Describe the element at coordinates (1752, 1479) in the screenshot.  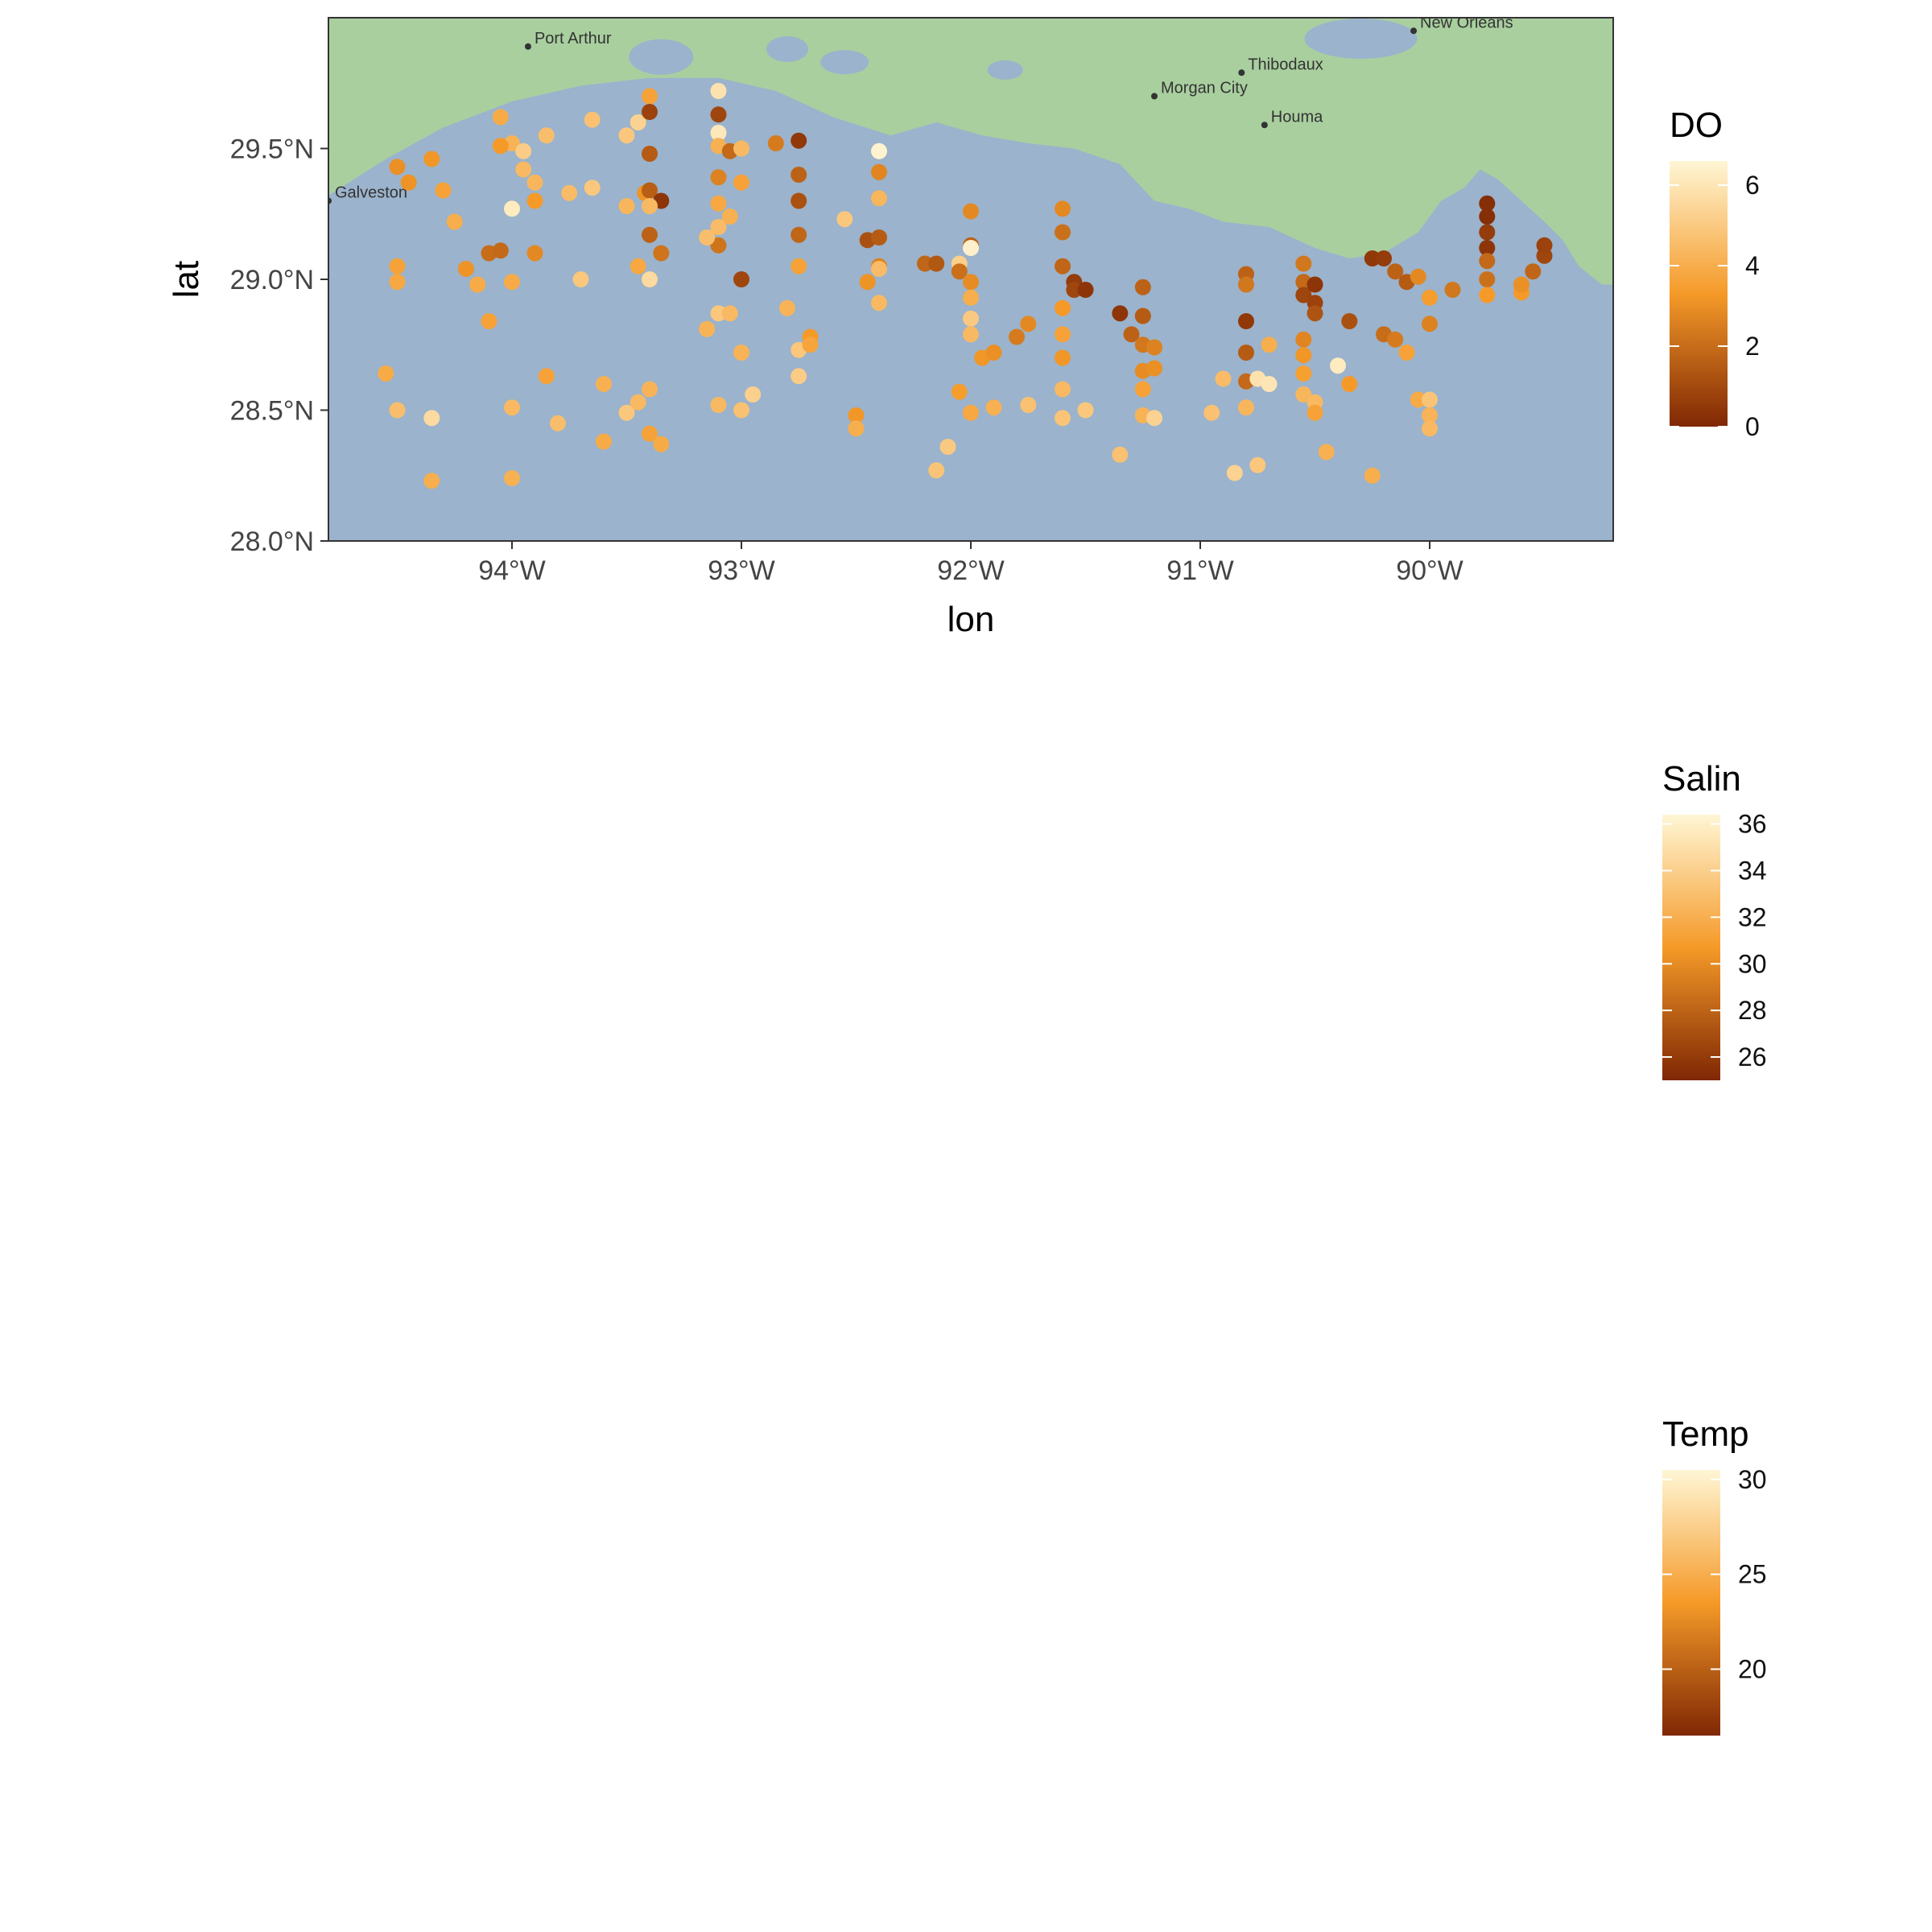
I see `legend-tick-label: 30` at that location.